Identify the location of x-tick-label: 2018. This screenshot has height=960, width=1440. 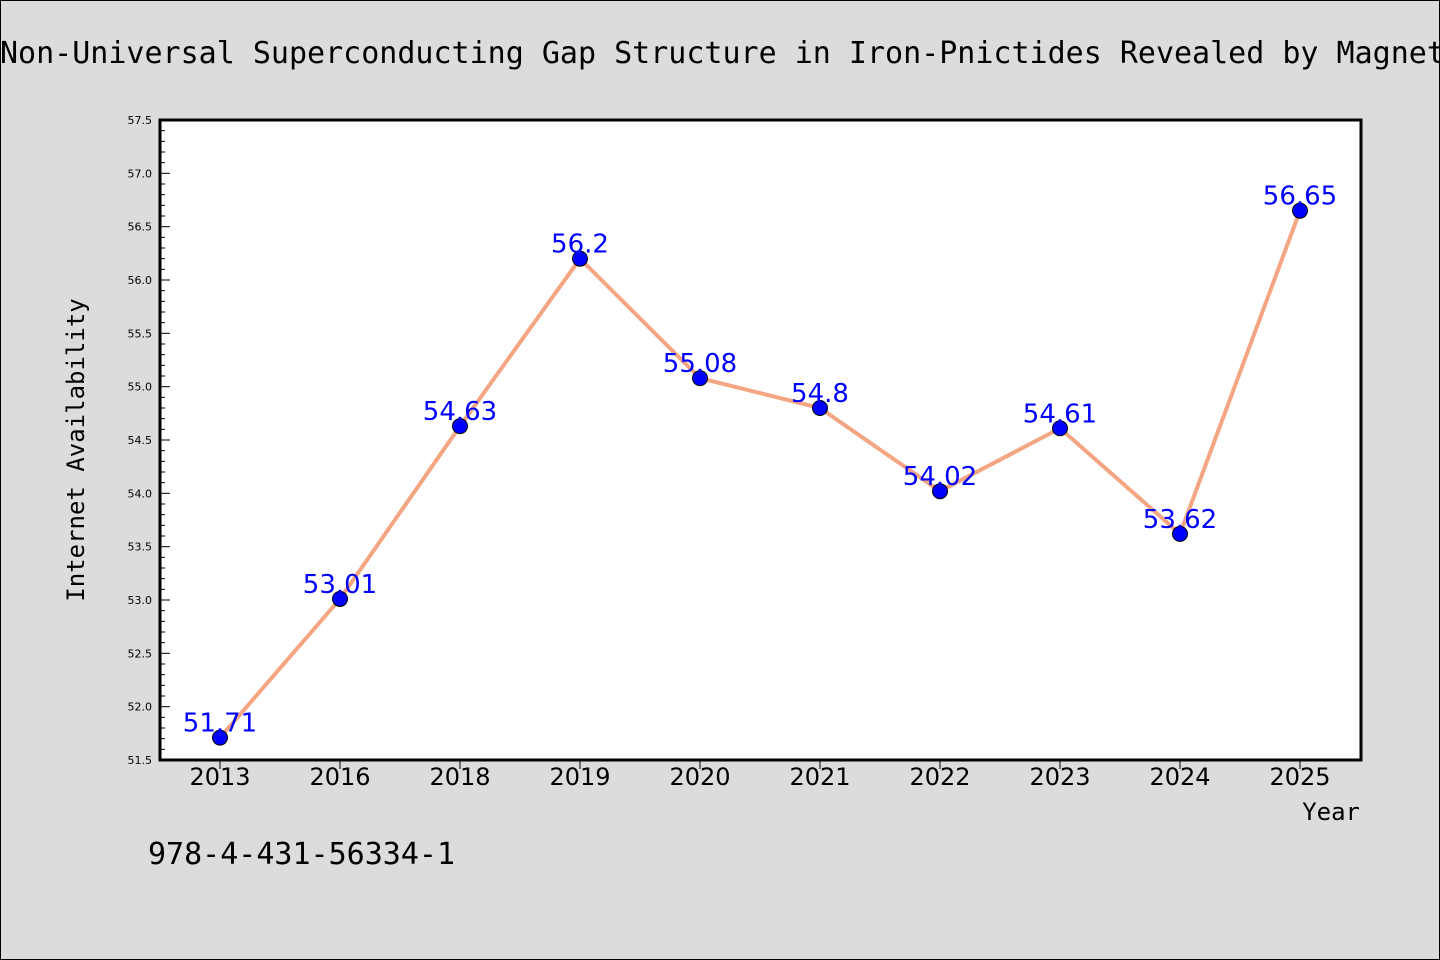
(459, 777).